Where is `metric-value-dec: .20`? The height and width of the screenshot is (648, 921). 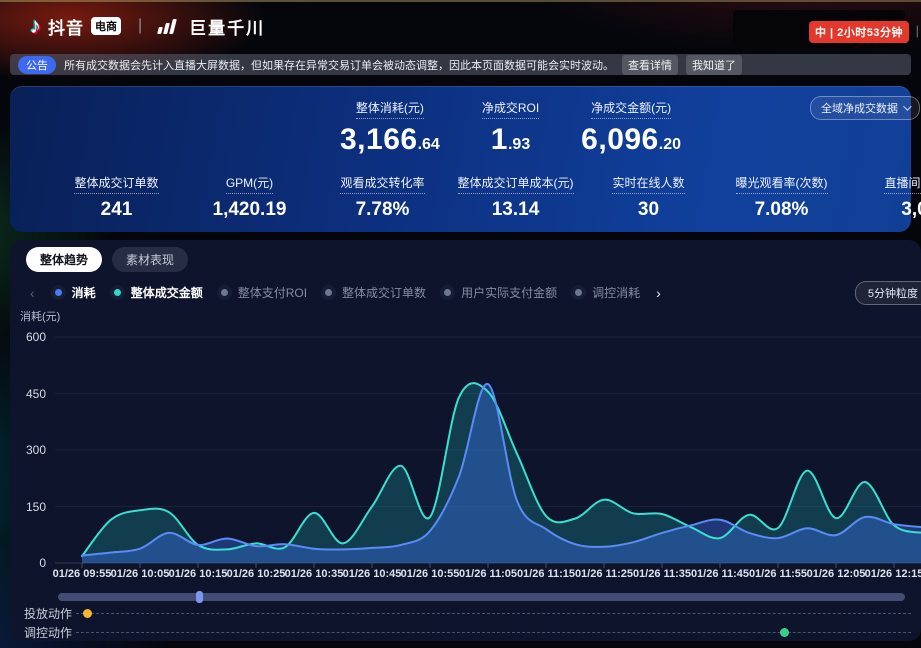
metric-value-dec: .20 is located at coordinates (669, 144).